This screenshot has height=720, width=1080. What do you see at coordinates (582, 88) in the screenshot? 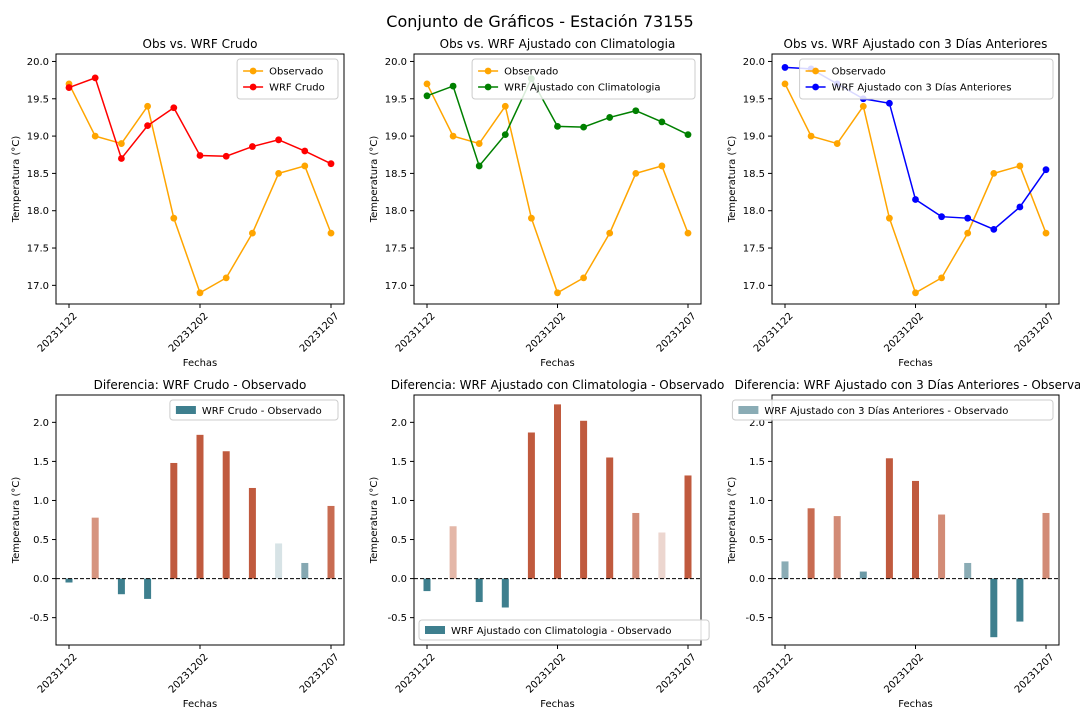
I see `legend-label: WRF Ajustado con Climatologia` at bounding box center [582, 88].